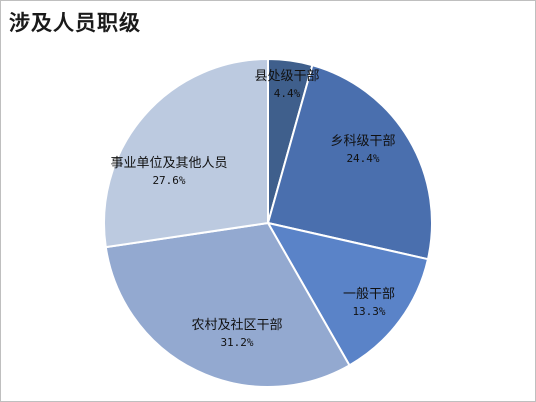 This screenshot has width=536, height=402. What do you see at coordinates (369, 294) in the screenshot?
I see `slice-label: 一般干部` at bounding box center [369, 294].